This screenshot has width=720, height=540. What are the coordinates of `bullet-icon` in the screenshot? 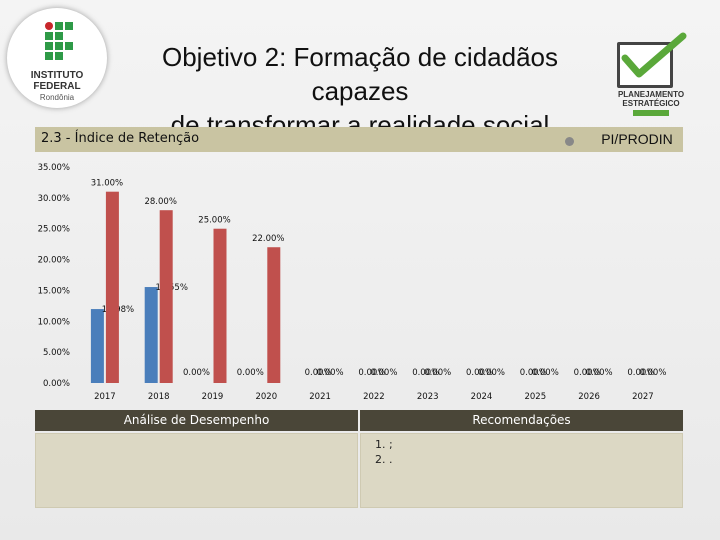 It's located at (569, 141).